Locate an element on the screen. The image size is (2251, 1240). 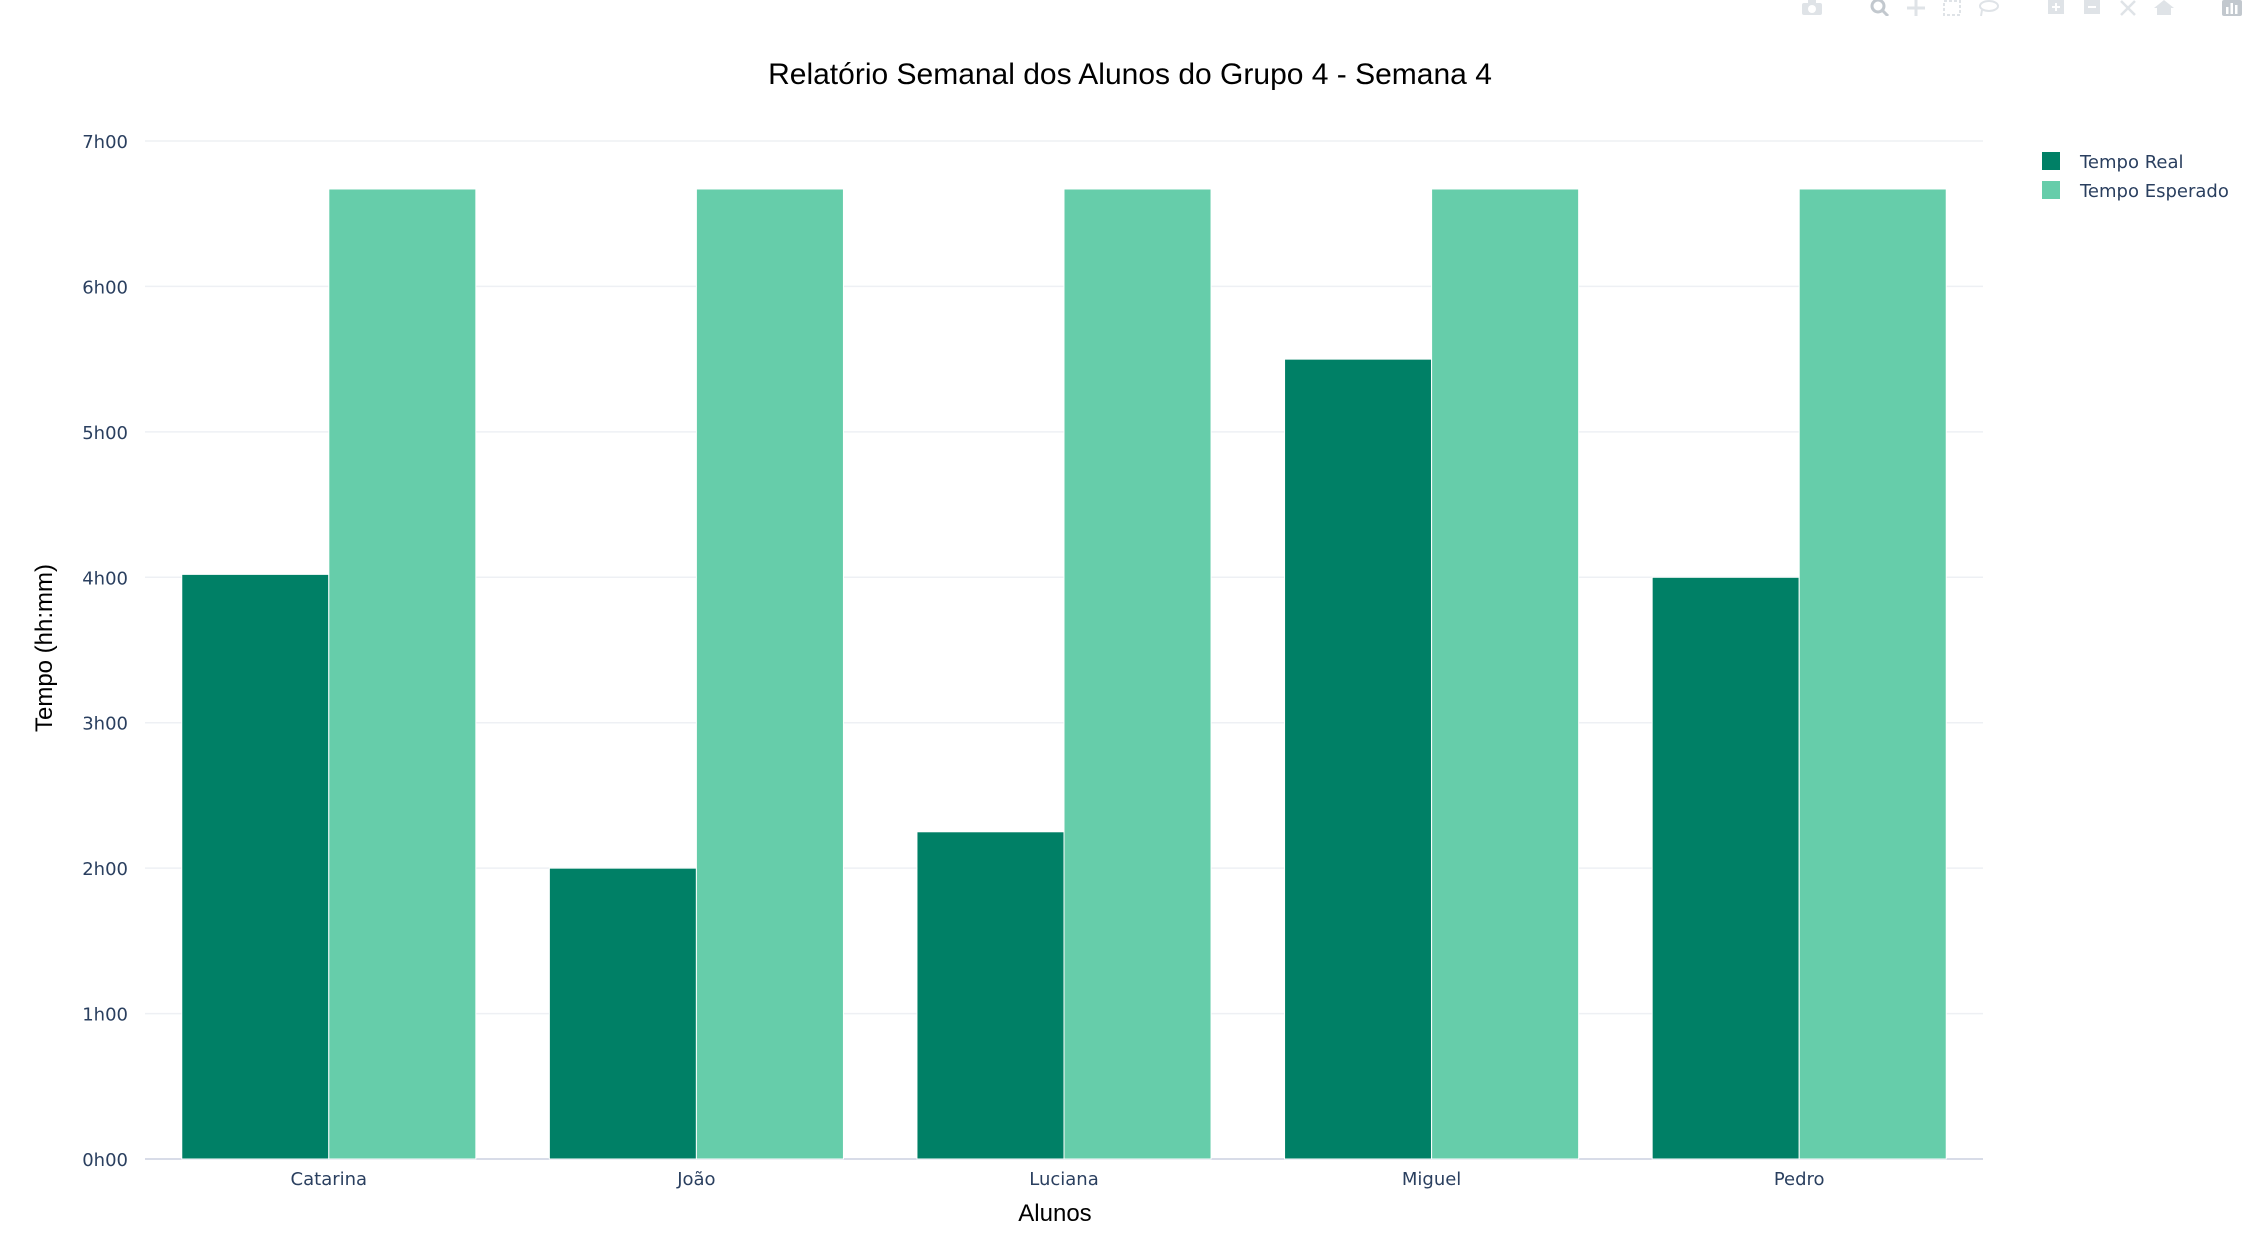
y-axis-ticks: 0h00 1h00 2h00 3h00 4h00 5h00 6h00 7h00 is located at coordinates (105, 651).